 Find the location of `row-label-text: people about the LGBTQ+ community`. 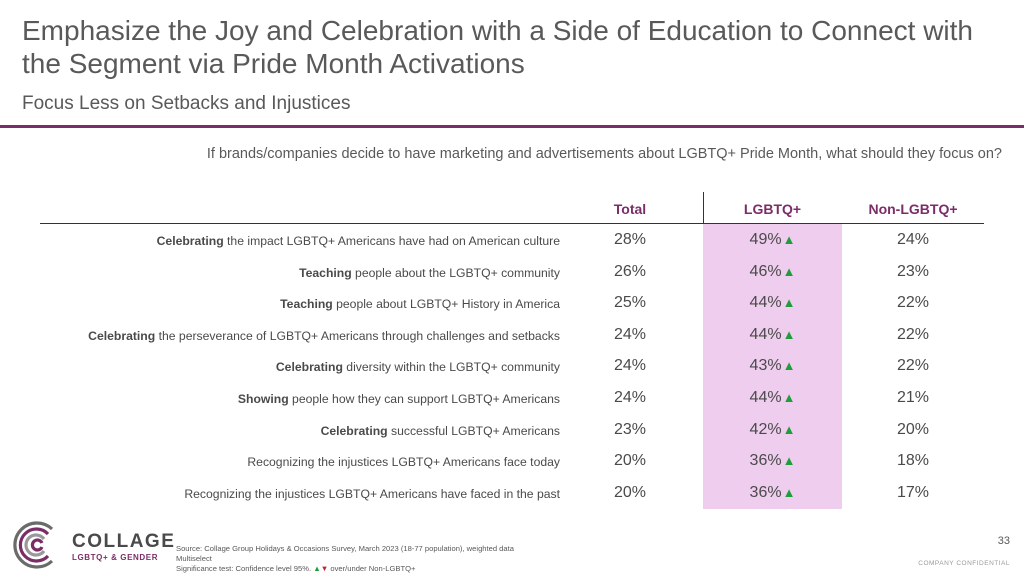

row-label-text: people about the LGBTQ+ community is located at coordinates (455, 272).